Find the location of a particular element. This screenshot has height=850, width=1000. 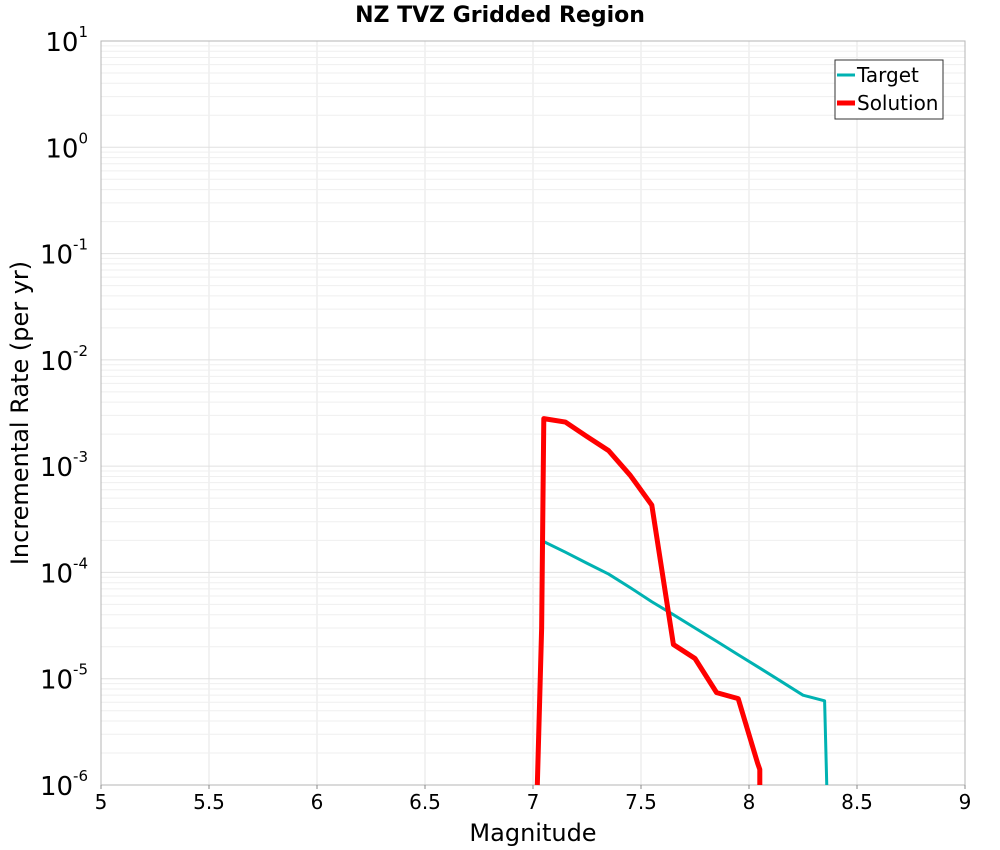

y-tick-label: 10¹ is located at coordinates (66, 40).